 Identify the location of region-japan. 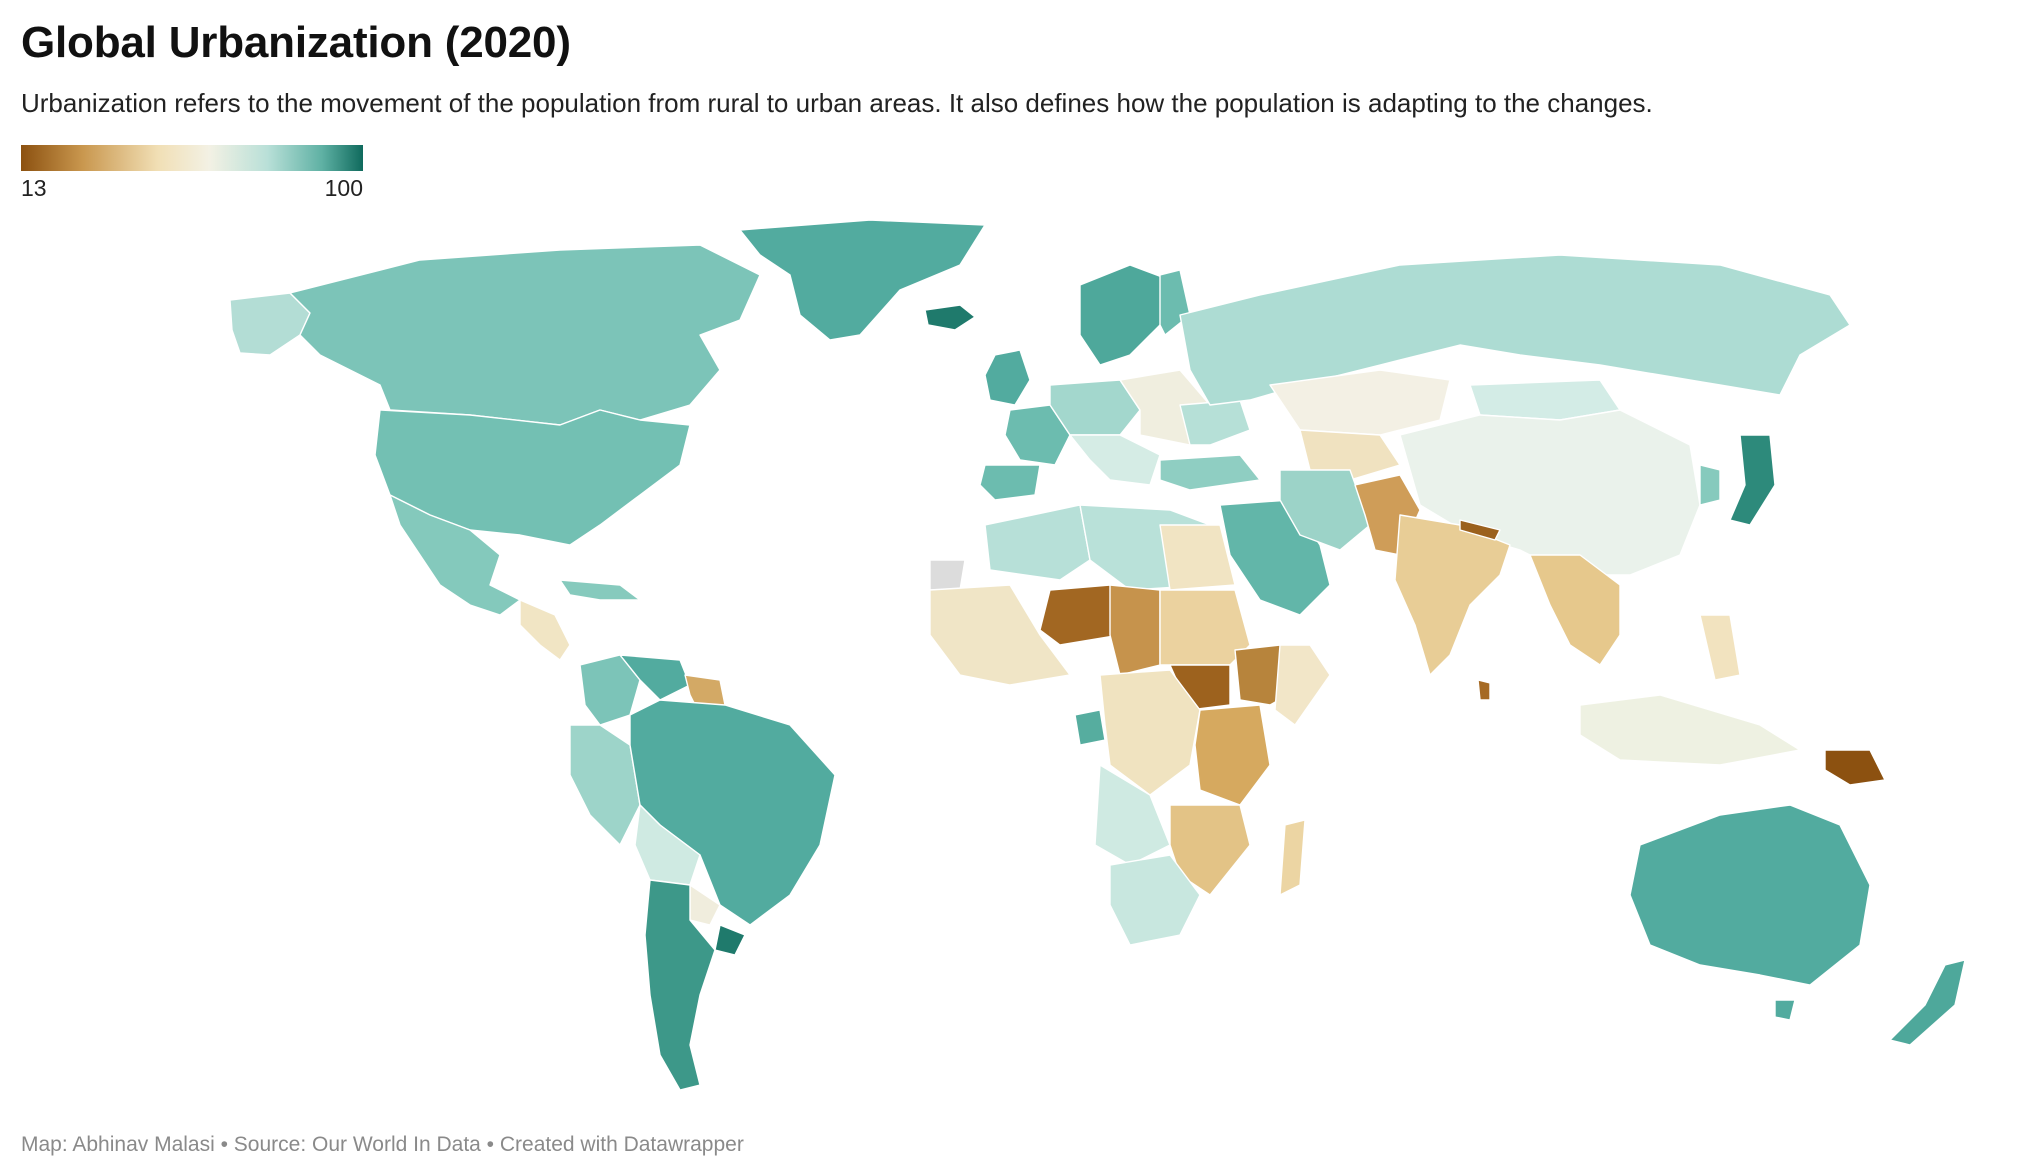
(1752, 480).